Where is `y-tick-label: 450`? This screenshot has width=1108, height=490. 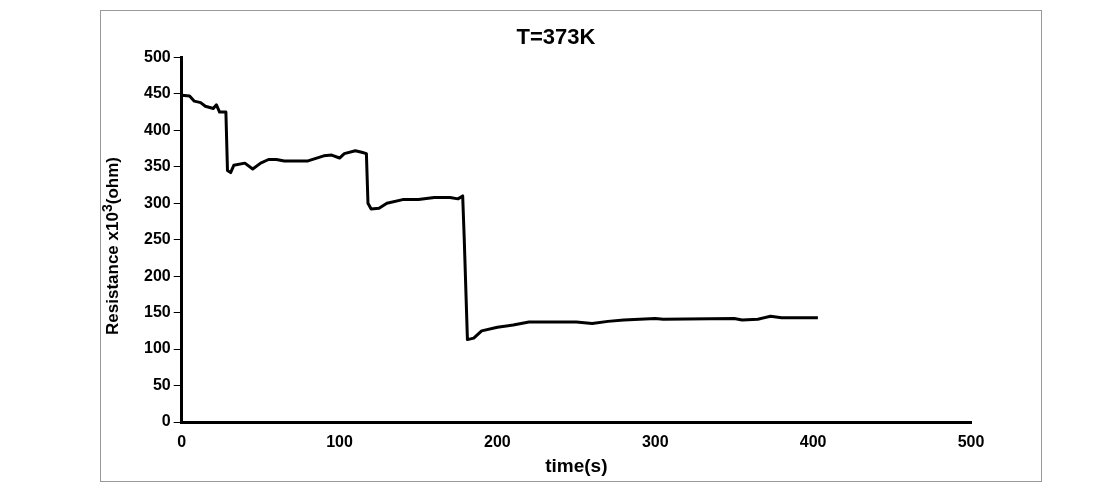 y-tick-label: 450 is located at coordinates (157, 93).